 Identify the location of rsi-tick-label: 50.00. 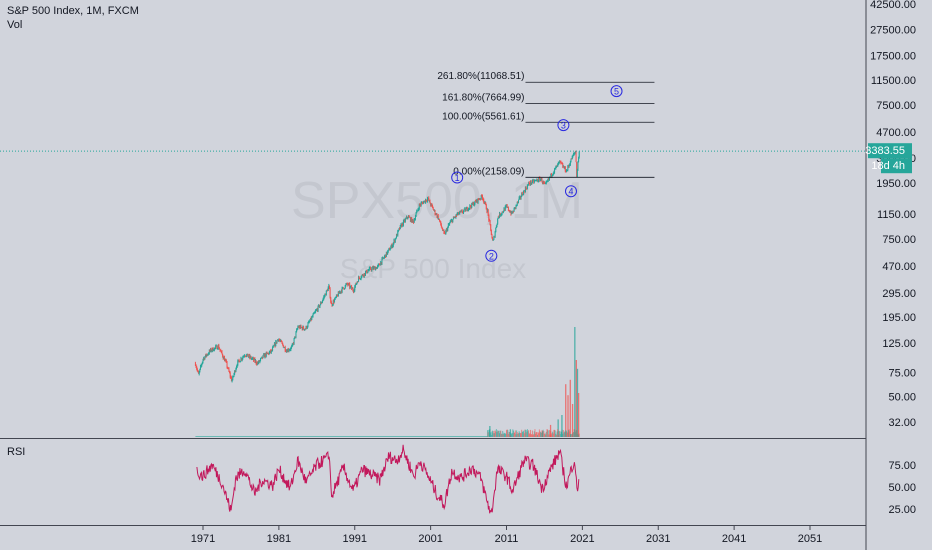
(902, 488).